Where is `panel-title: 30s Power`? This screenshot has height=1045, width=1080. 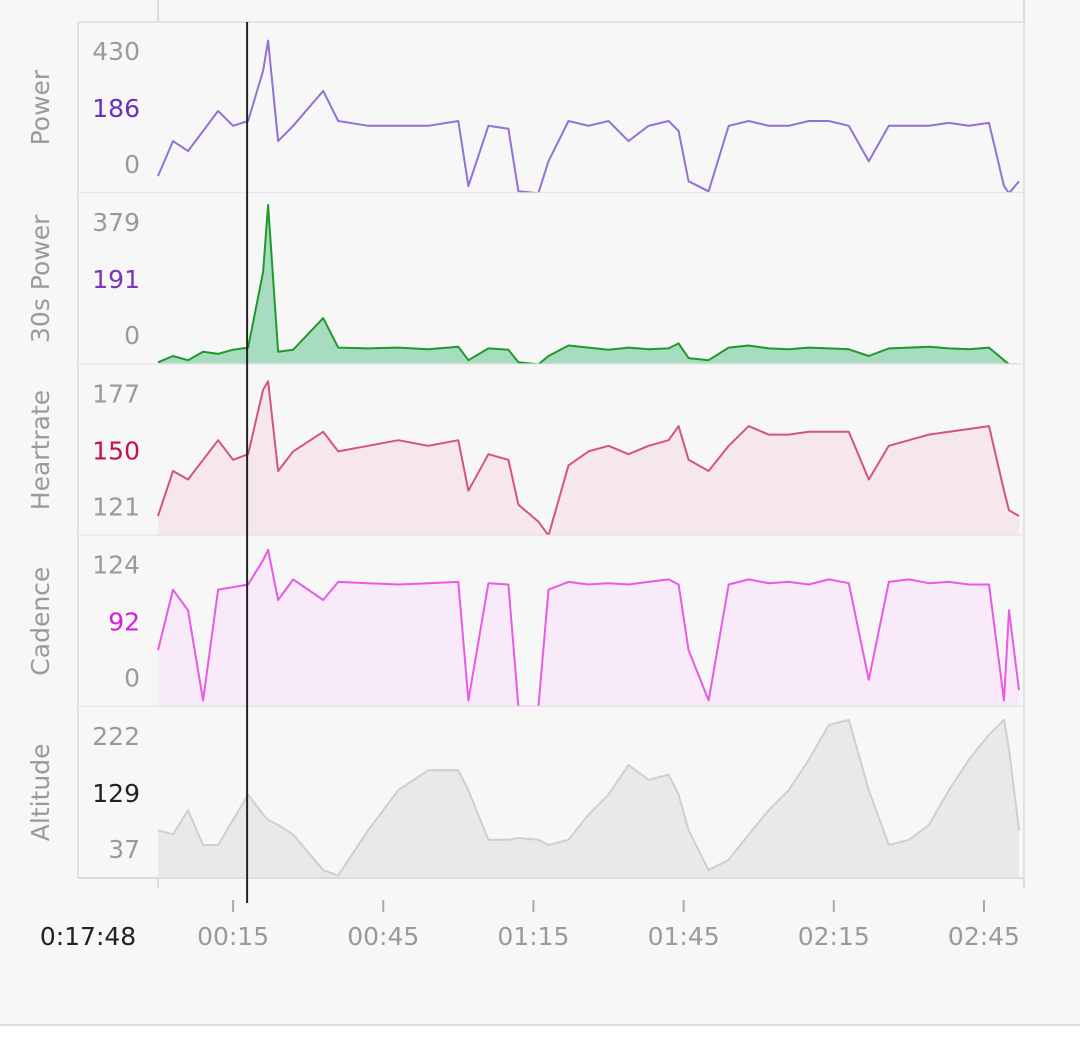
panel-title: 30s Power is located at coordinates (40, 278).